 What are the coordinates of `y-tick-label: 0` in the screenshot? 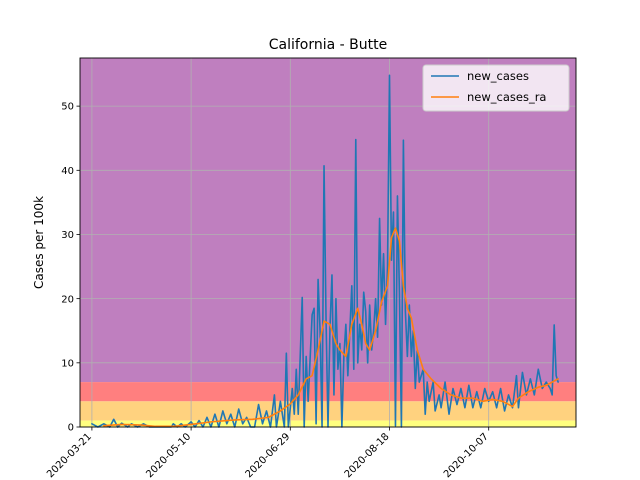 It's located at (71, 428).